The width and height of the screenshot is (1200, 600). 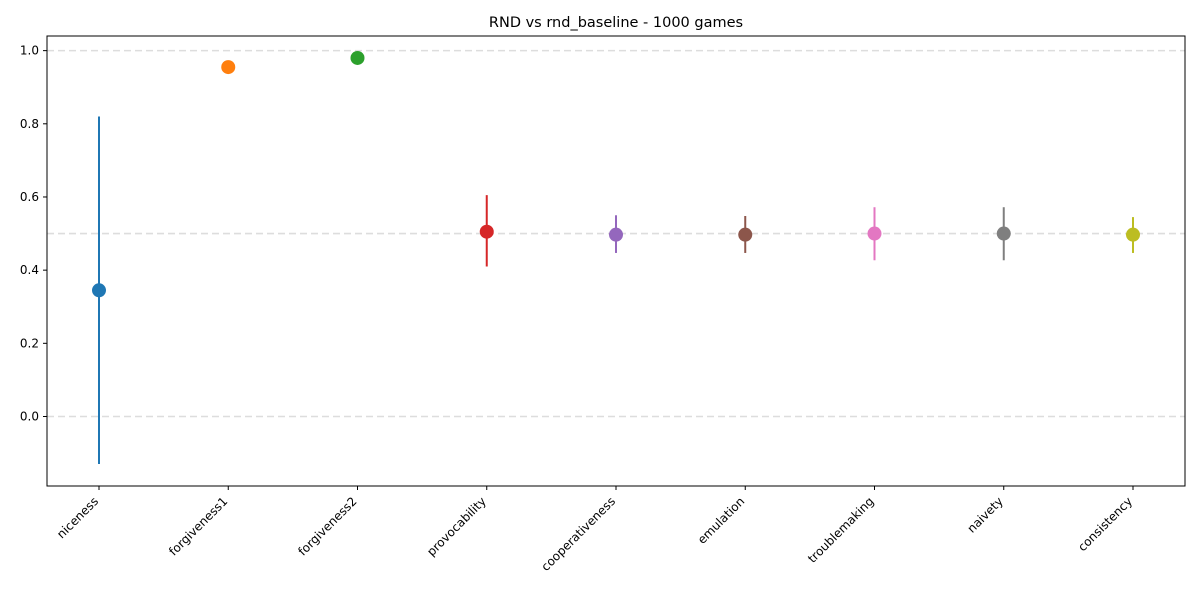 I want to click on x-tick-label: cooperativeness, so click(x=579, y=534).